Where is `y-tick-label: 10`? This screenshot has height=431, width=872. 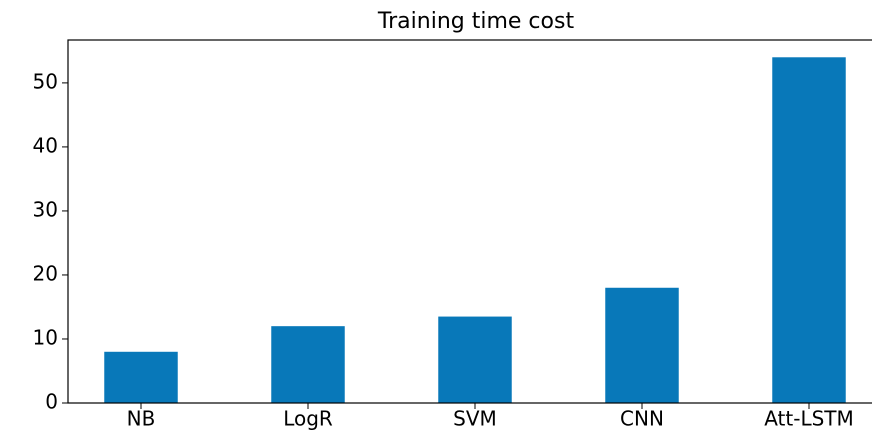 y-tick-label: 10 is located at coordinates (45, 337).